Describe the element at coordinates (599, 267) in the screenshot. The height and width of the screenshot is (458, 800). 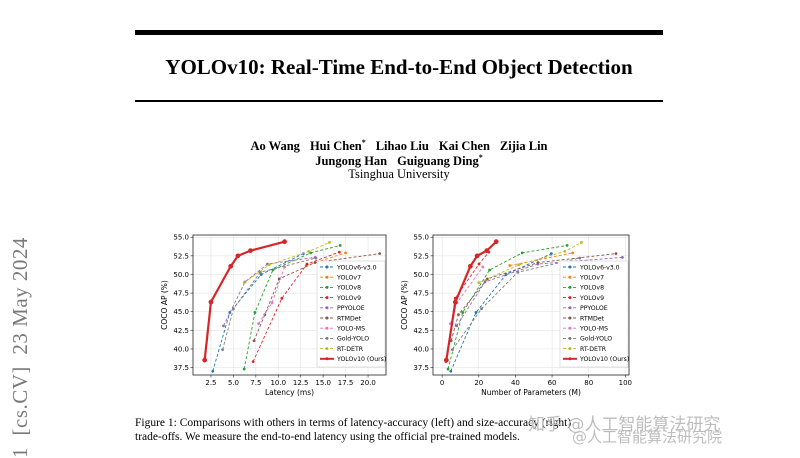
I see `legend-label: YOLOv6-v3.0` at that location.